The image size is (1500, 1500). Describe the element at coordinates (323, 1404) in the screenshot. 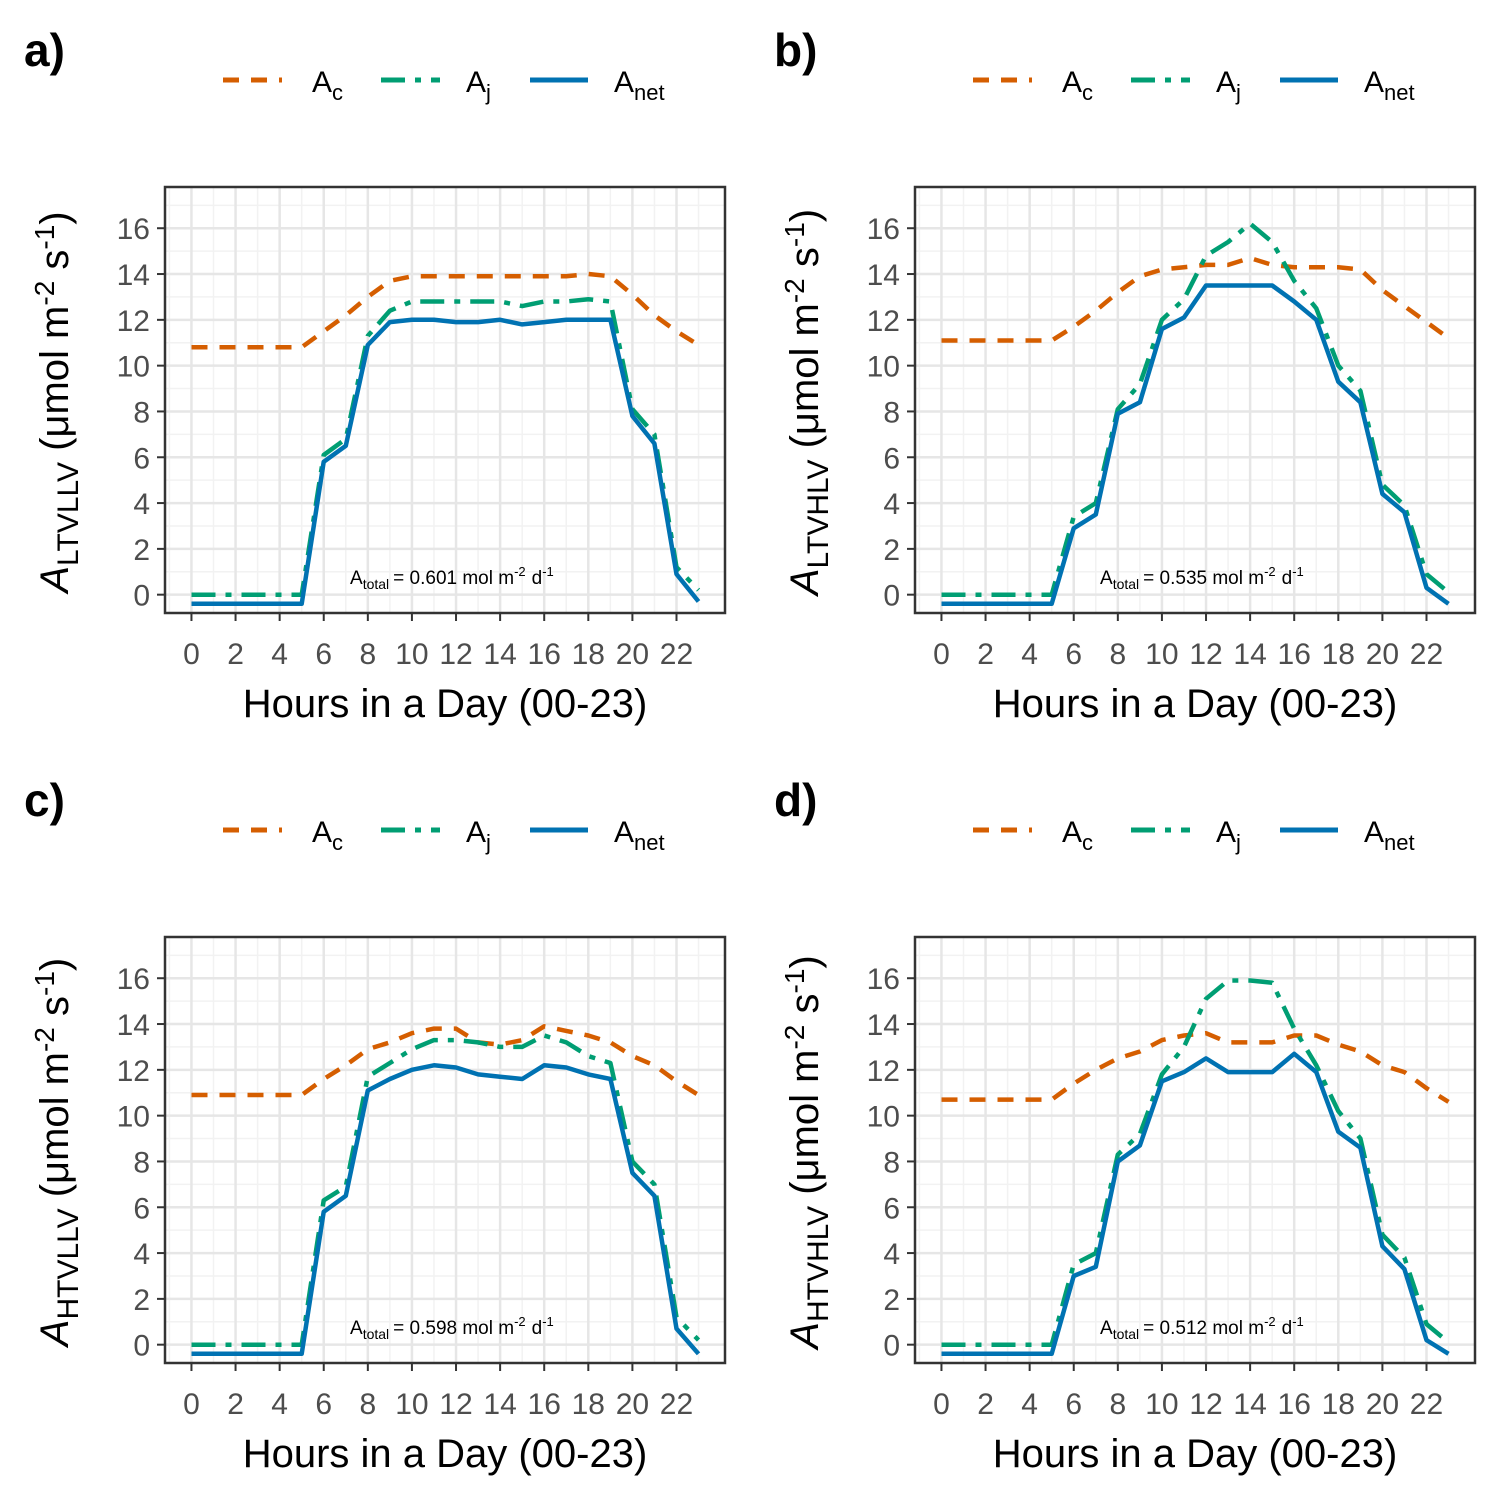

I see `x-tick-label: 6` at that location.